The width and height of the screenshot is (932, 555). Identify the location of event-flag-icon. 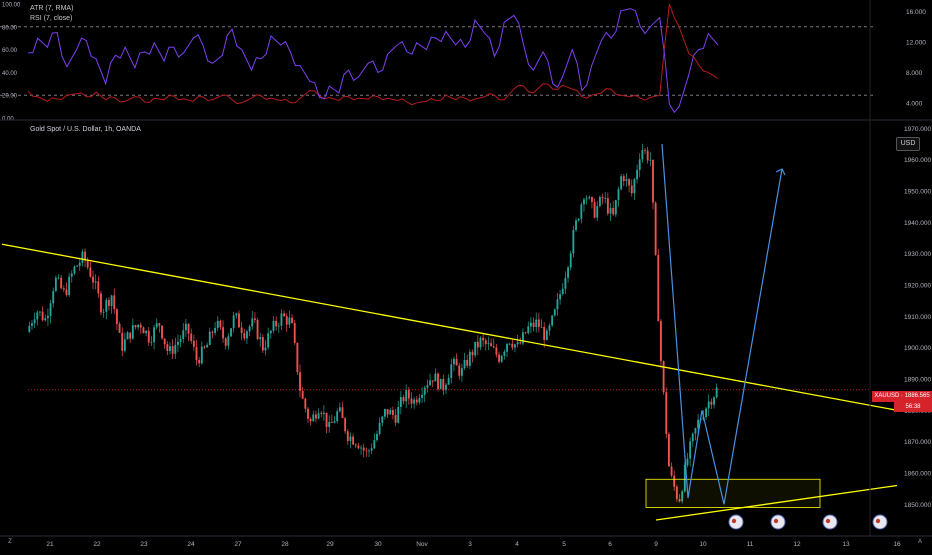
(776, 521).